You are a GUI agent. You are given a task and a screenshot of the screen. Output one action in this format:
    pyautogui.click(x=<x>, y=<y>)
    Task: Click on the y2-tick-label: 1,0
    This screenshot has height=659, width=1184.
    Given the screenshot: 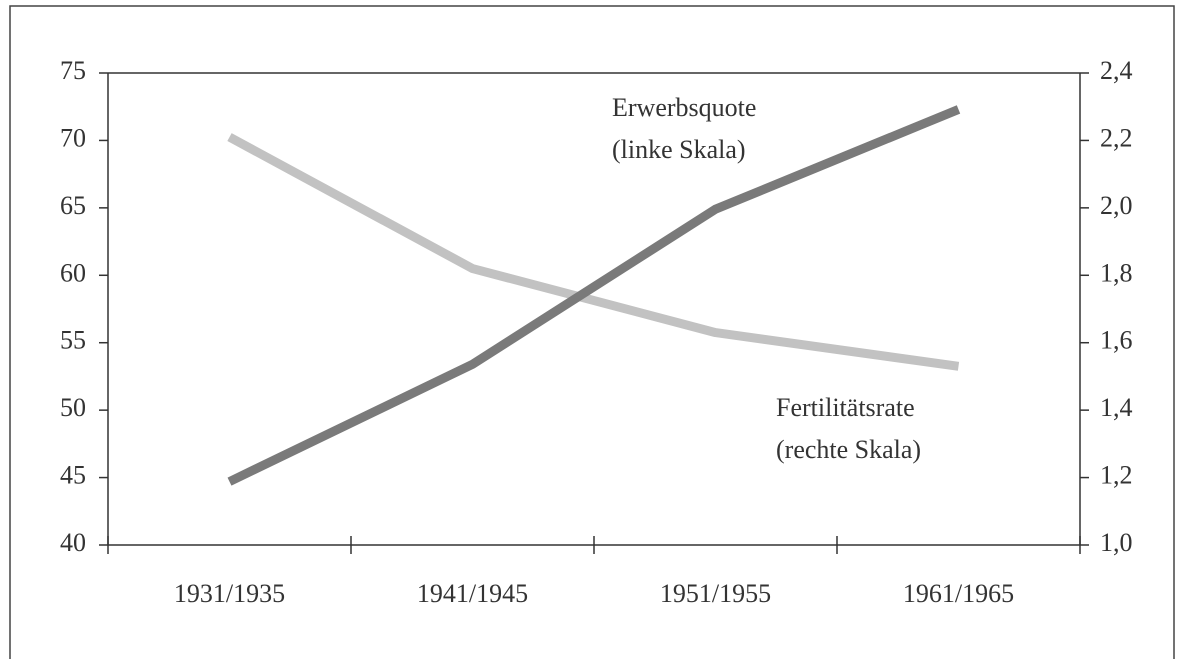 What is the action you would take?
    pyautogui.click(x=1116, y=542)
    